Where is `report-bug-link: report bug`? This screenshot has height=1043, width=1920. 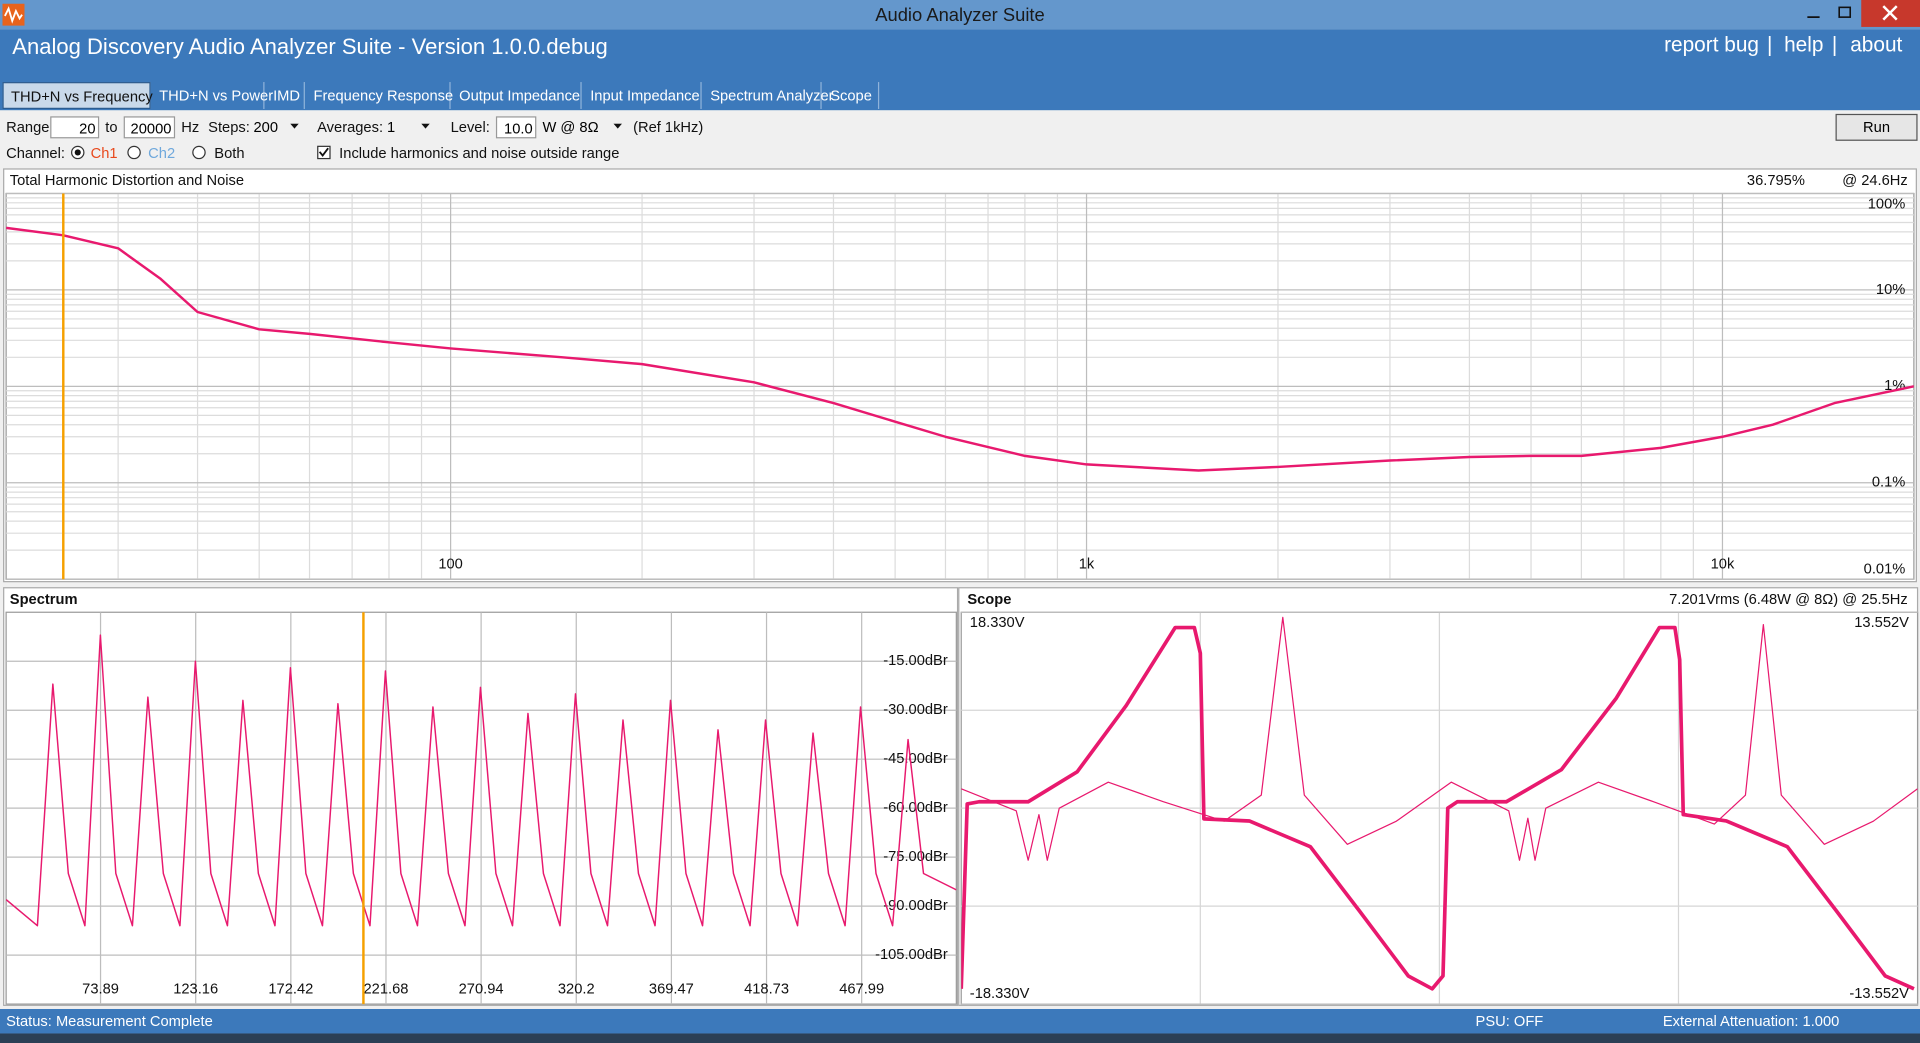 report-bug-link: report bug is located at coordinates (1711, 45).